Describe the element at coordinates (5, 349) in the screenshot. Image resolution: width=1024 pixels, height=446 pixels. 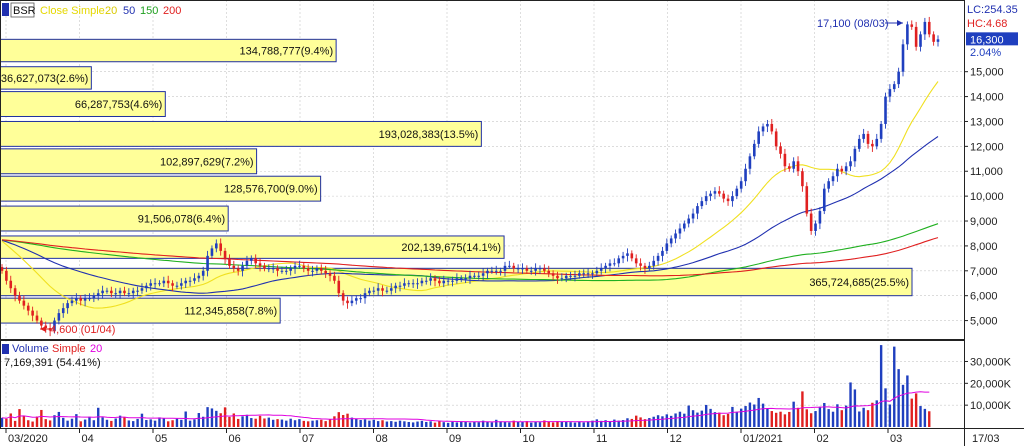
I see `volume-legend-marker` at that location.